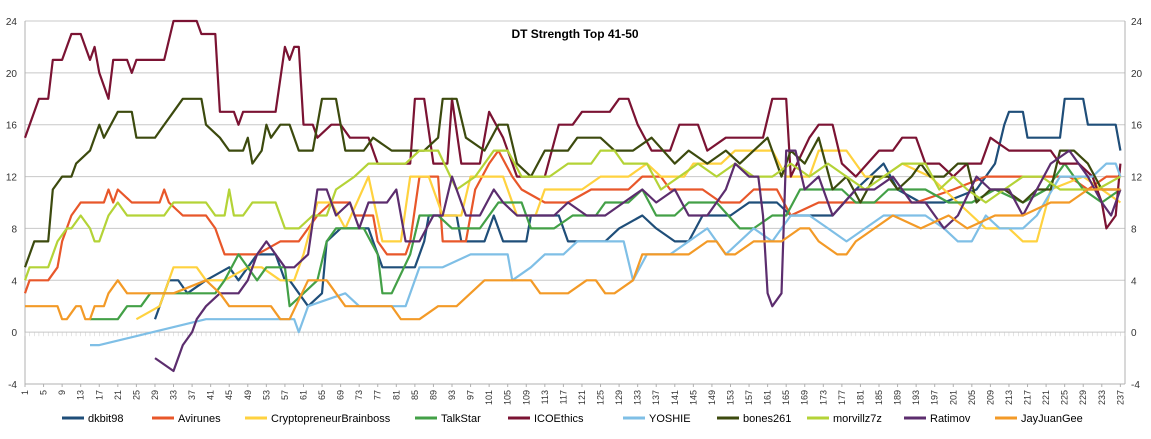 Image resolution: width=1151 pixels, height=439 pixels. What do you see at coordinates (12, 74) in the screenshot?
I see `y-tick-label: 20` at bounding box center [12, 74].